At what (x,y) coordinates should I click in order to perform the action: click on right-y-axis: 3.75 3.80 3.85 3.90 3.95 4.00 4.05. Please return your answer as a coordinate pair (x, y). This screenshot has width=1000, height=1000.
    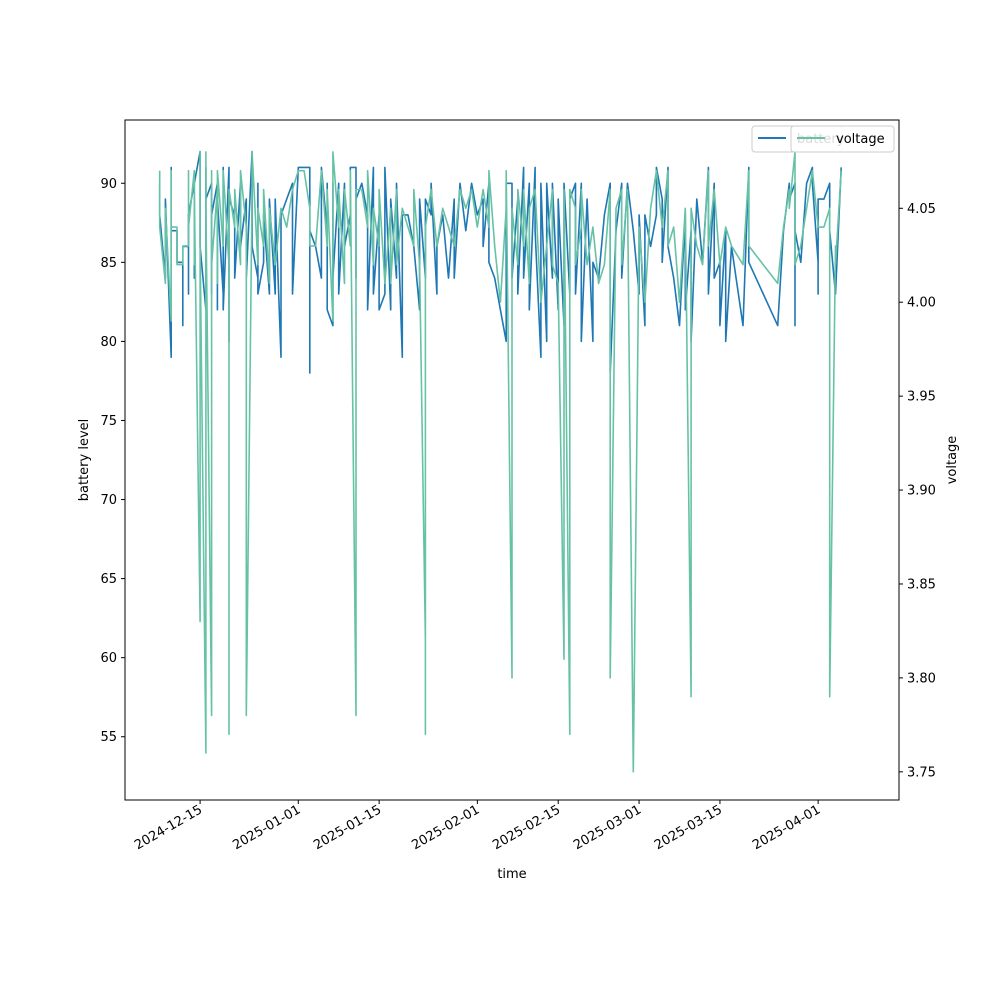
    Looking at the image, I should click on (917, 491).